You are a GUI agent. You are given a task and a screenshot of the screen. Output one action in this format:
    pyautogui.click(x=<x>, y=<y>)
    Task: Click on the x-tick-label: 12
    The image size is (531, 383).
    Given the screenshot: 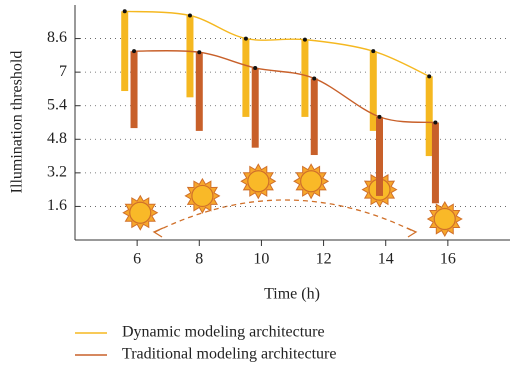 What is the action you would take?
    pyautogui.click(x=324, y=259)
    